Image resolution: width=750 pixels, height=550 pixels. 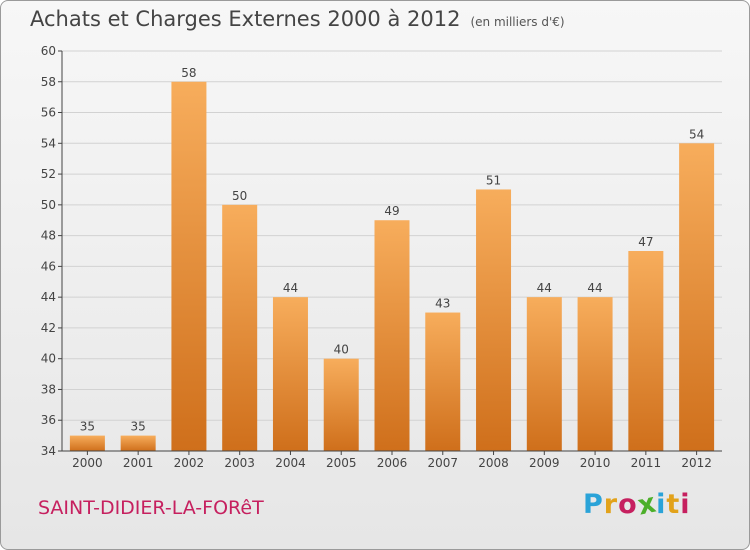 I want to click on data-label: 54, so click(x=696, y=134).